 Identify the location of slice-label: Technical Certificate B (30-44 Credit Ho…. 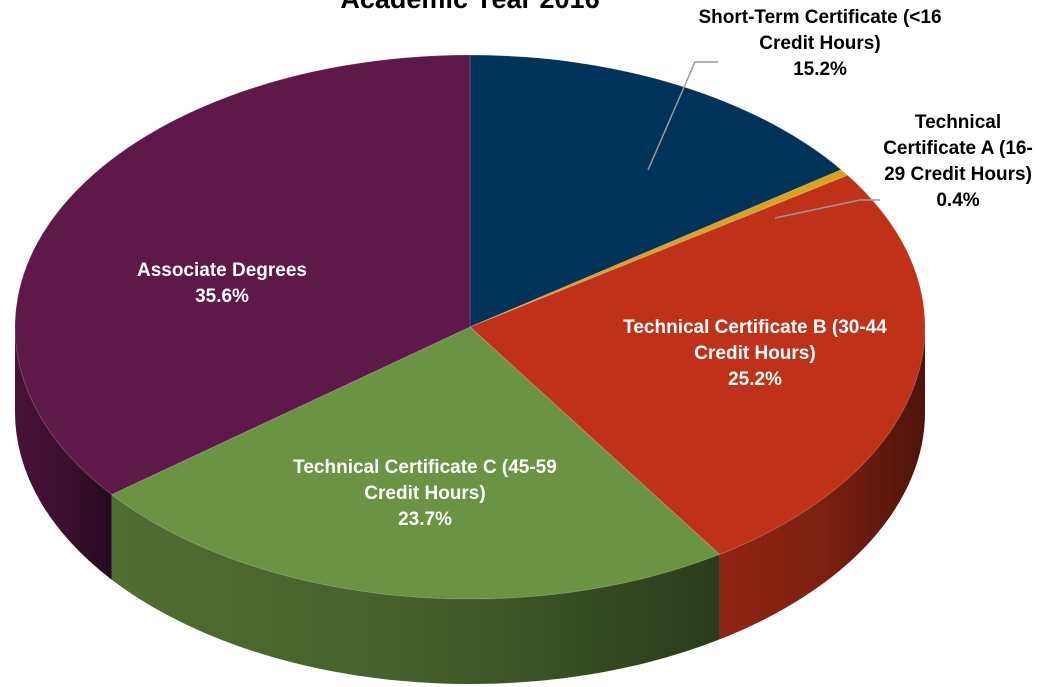
(755, 354).